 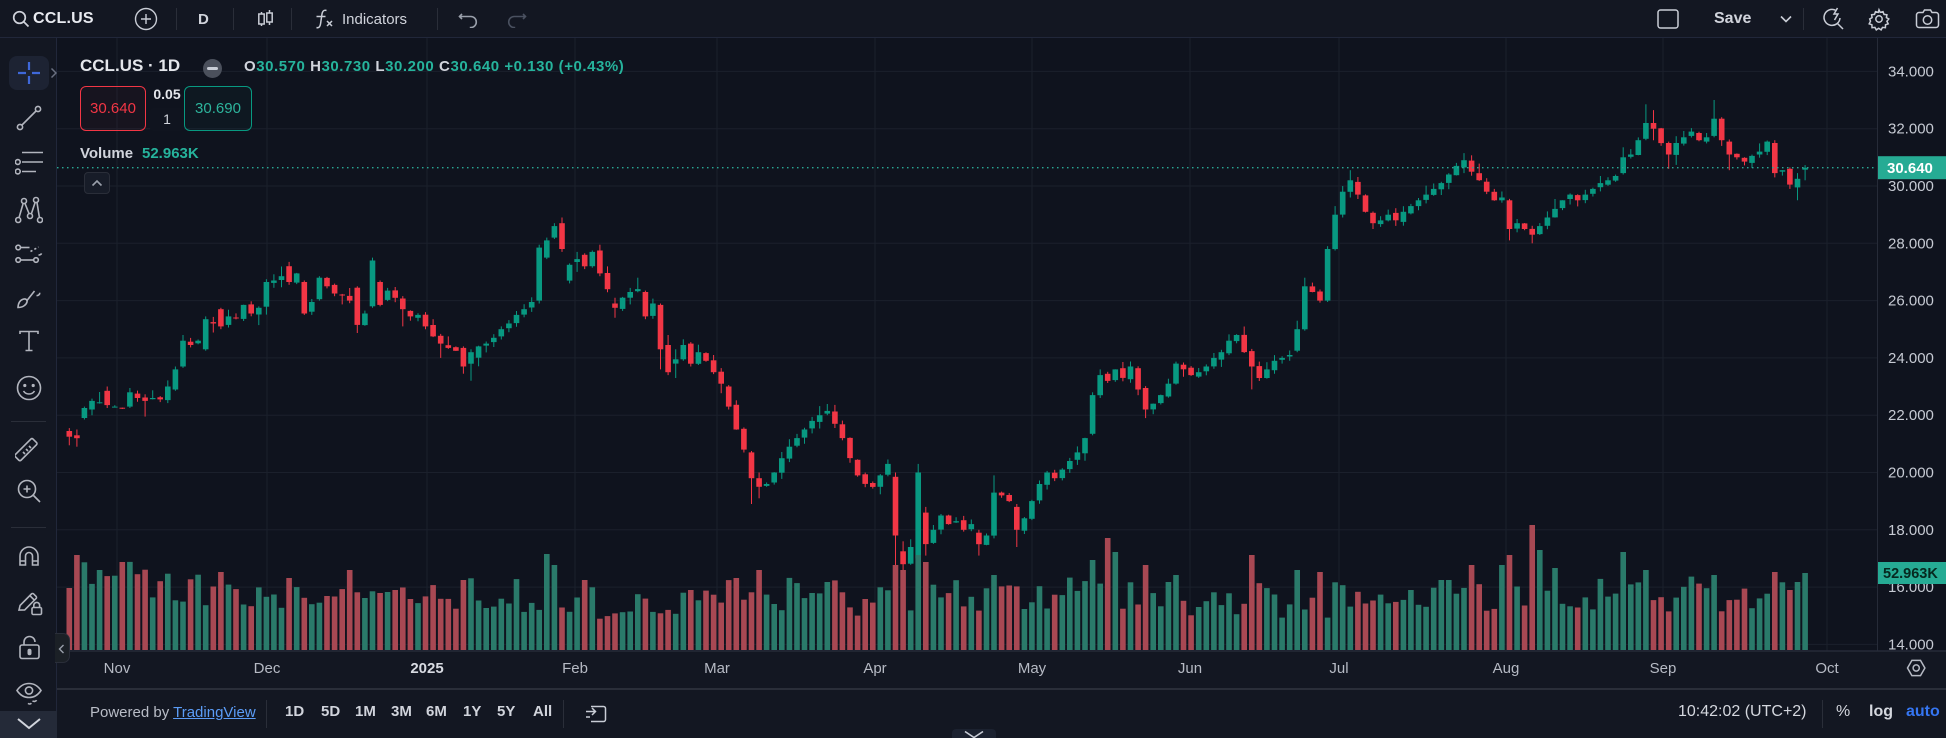 I want to click on svg-text: Dec, so click(x=267, y=668).